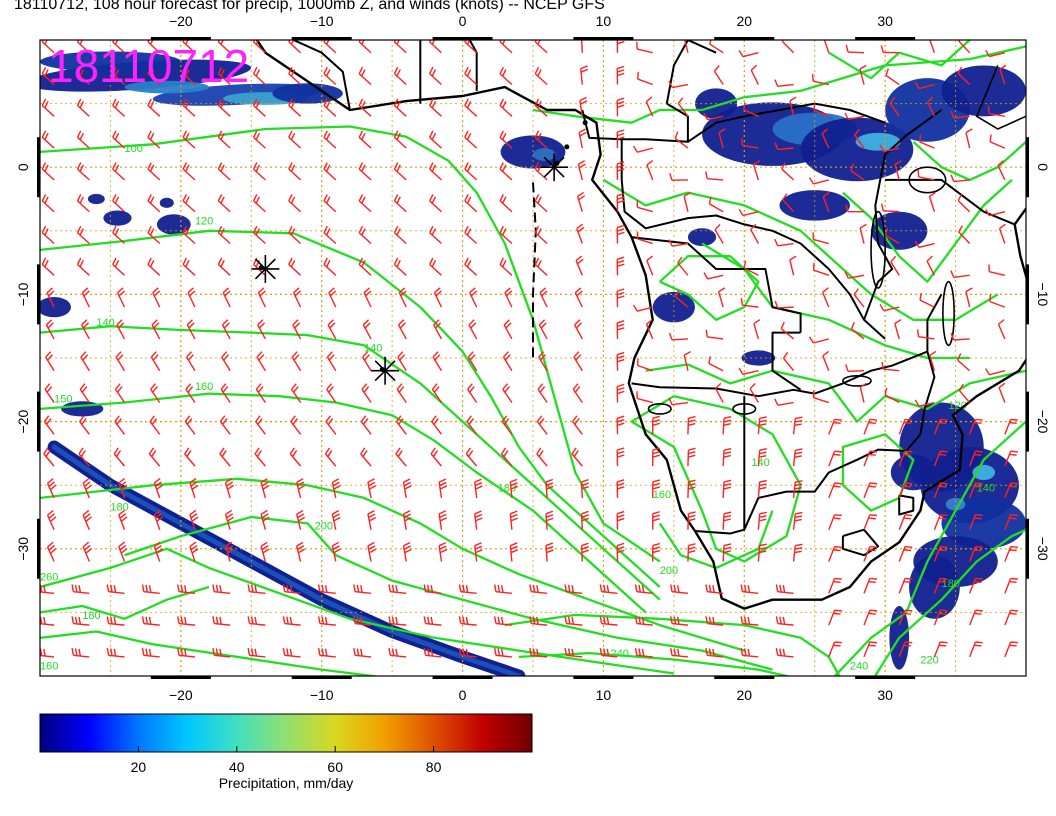 Image resolution: width=1056 pixels, height=816 pixels. Describe the element at coordinates (434, 767) in the screenshot. I see `colorbar-tick-label: 80` at that location.